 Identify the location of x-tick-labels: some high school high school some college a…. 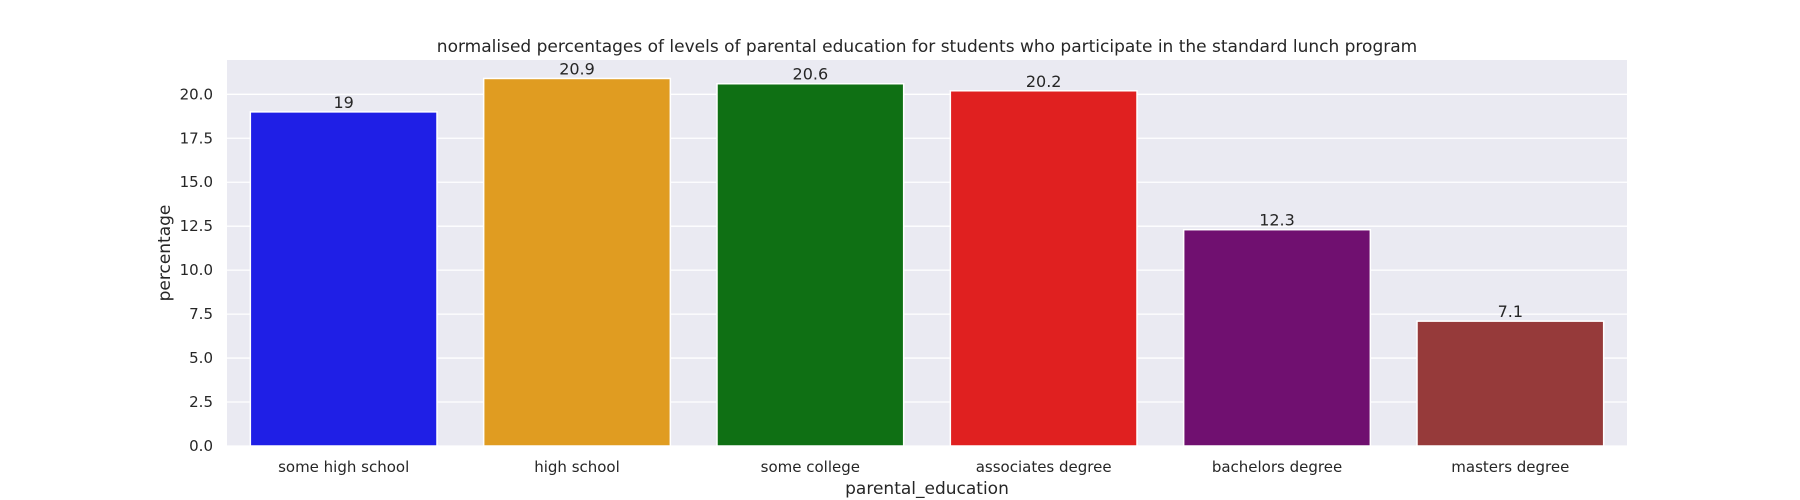
(923, 467).